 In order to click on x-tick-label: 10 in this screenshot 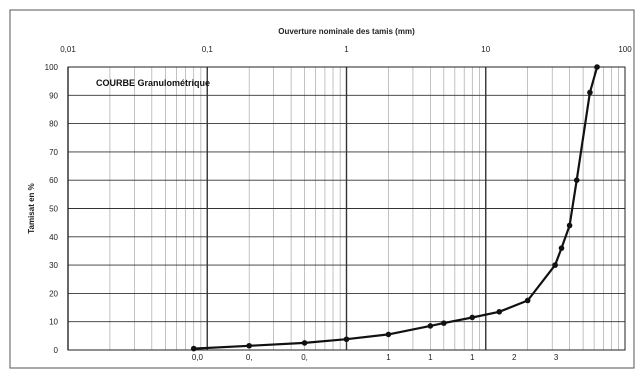, I will do `click(485, 49)`.